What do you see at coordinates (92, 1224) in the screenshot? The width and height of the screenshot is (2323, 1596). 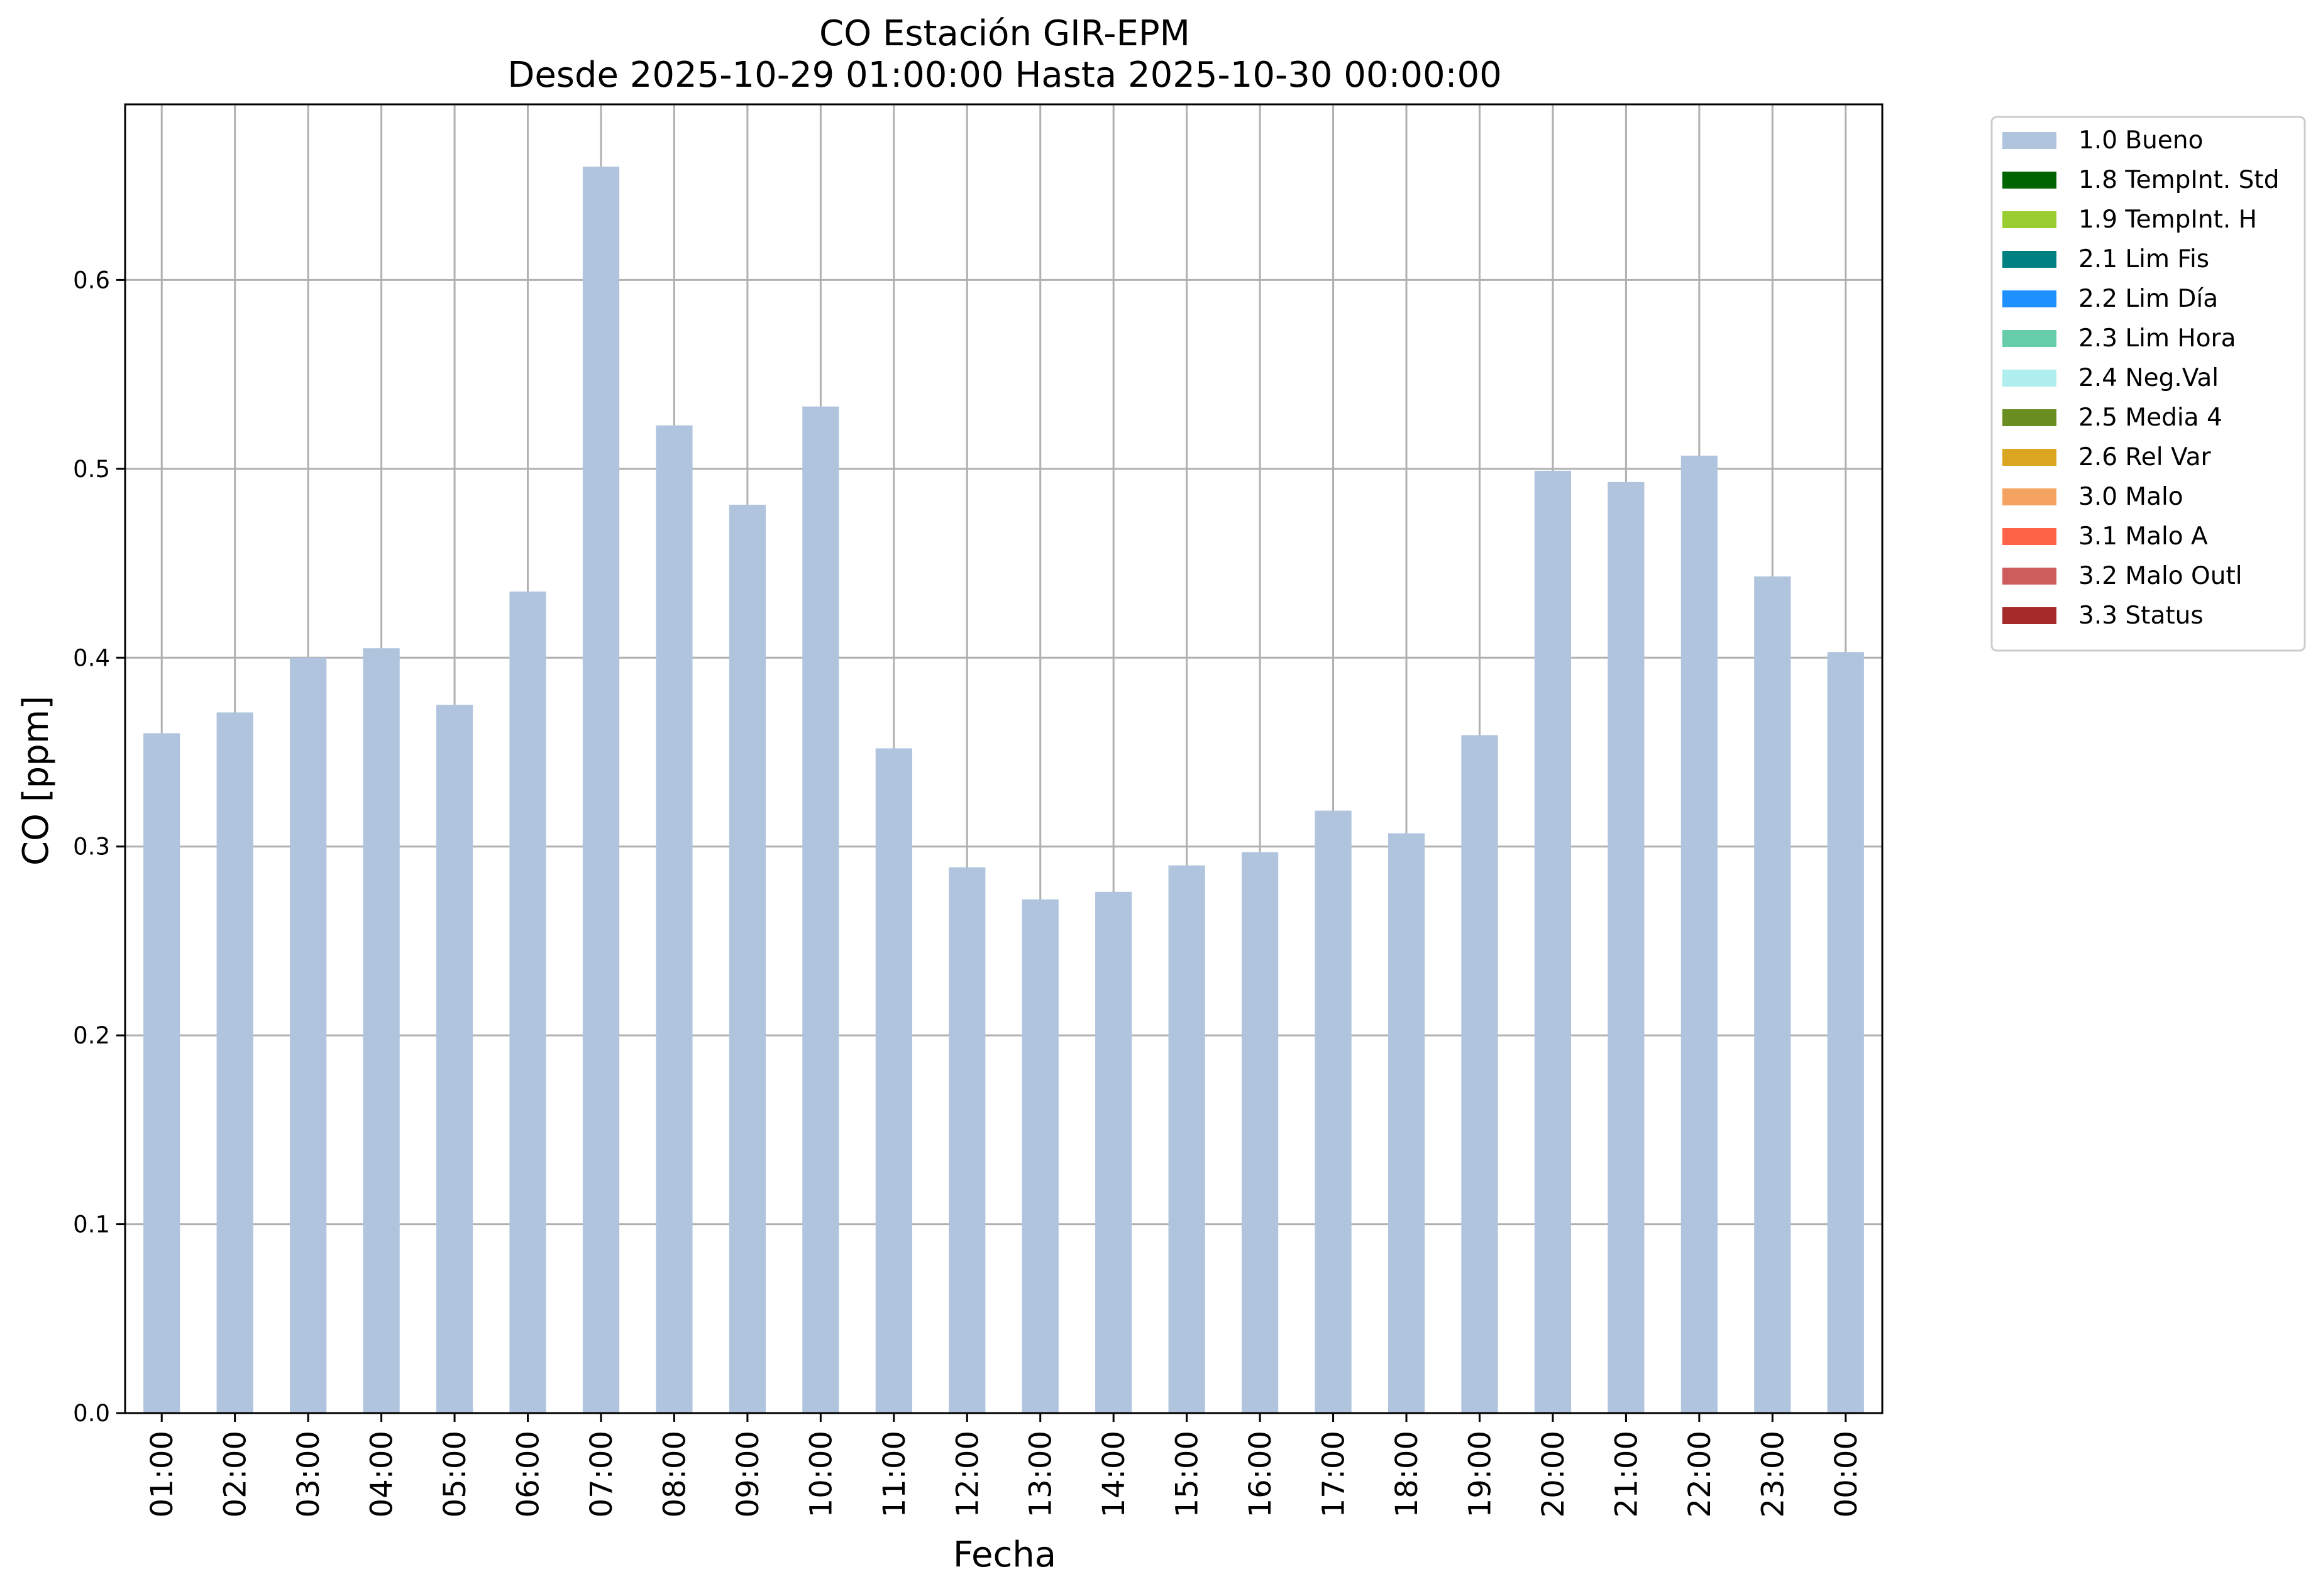 I see `y-tick-label: 0.1` at bounding box center [92, 1224].